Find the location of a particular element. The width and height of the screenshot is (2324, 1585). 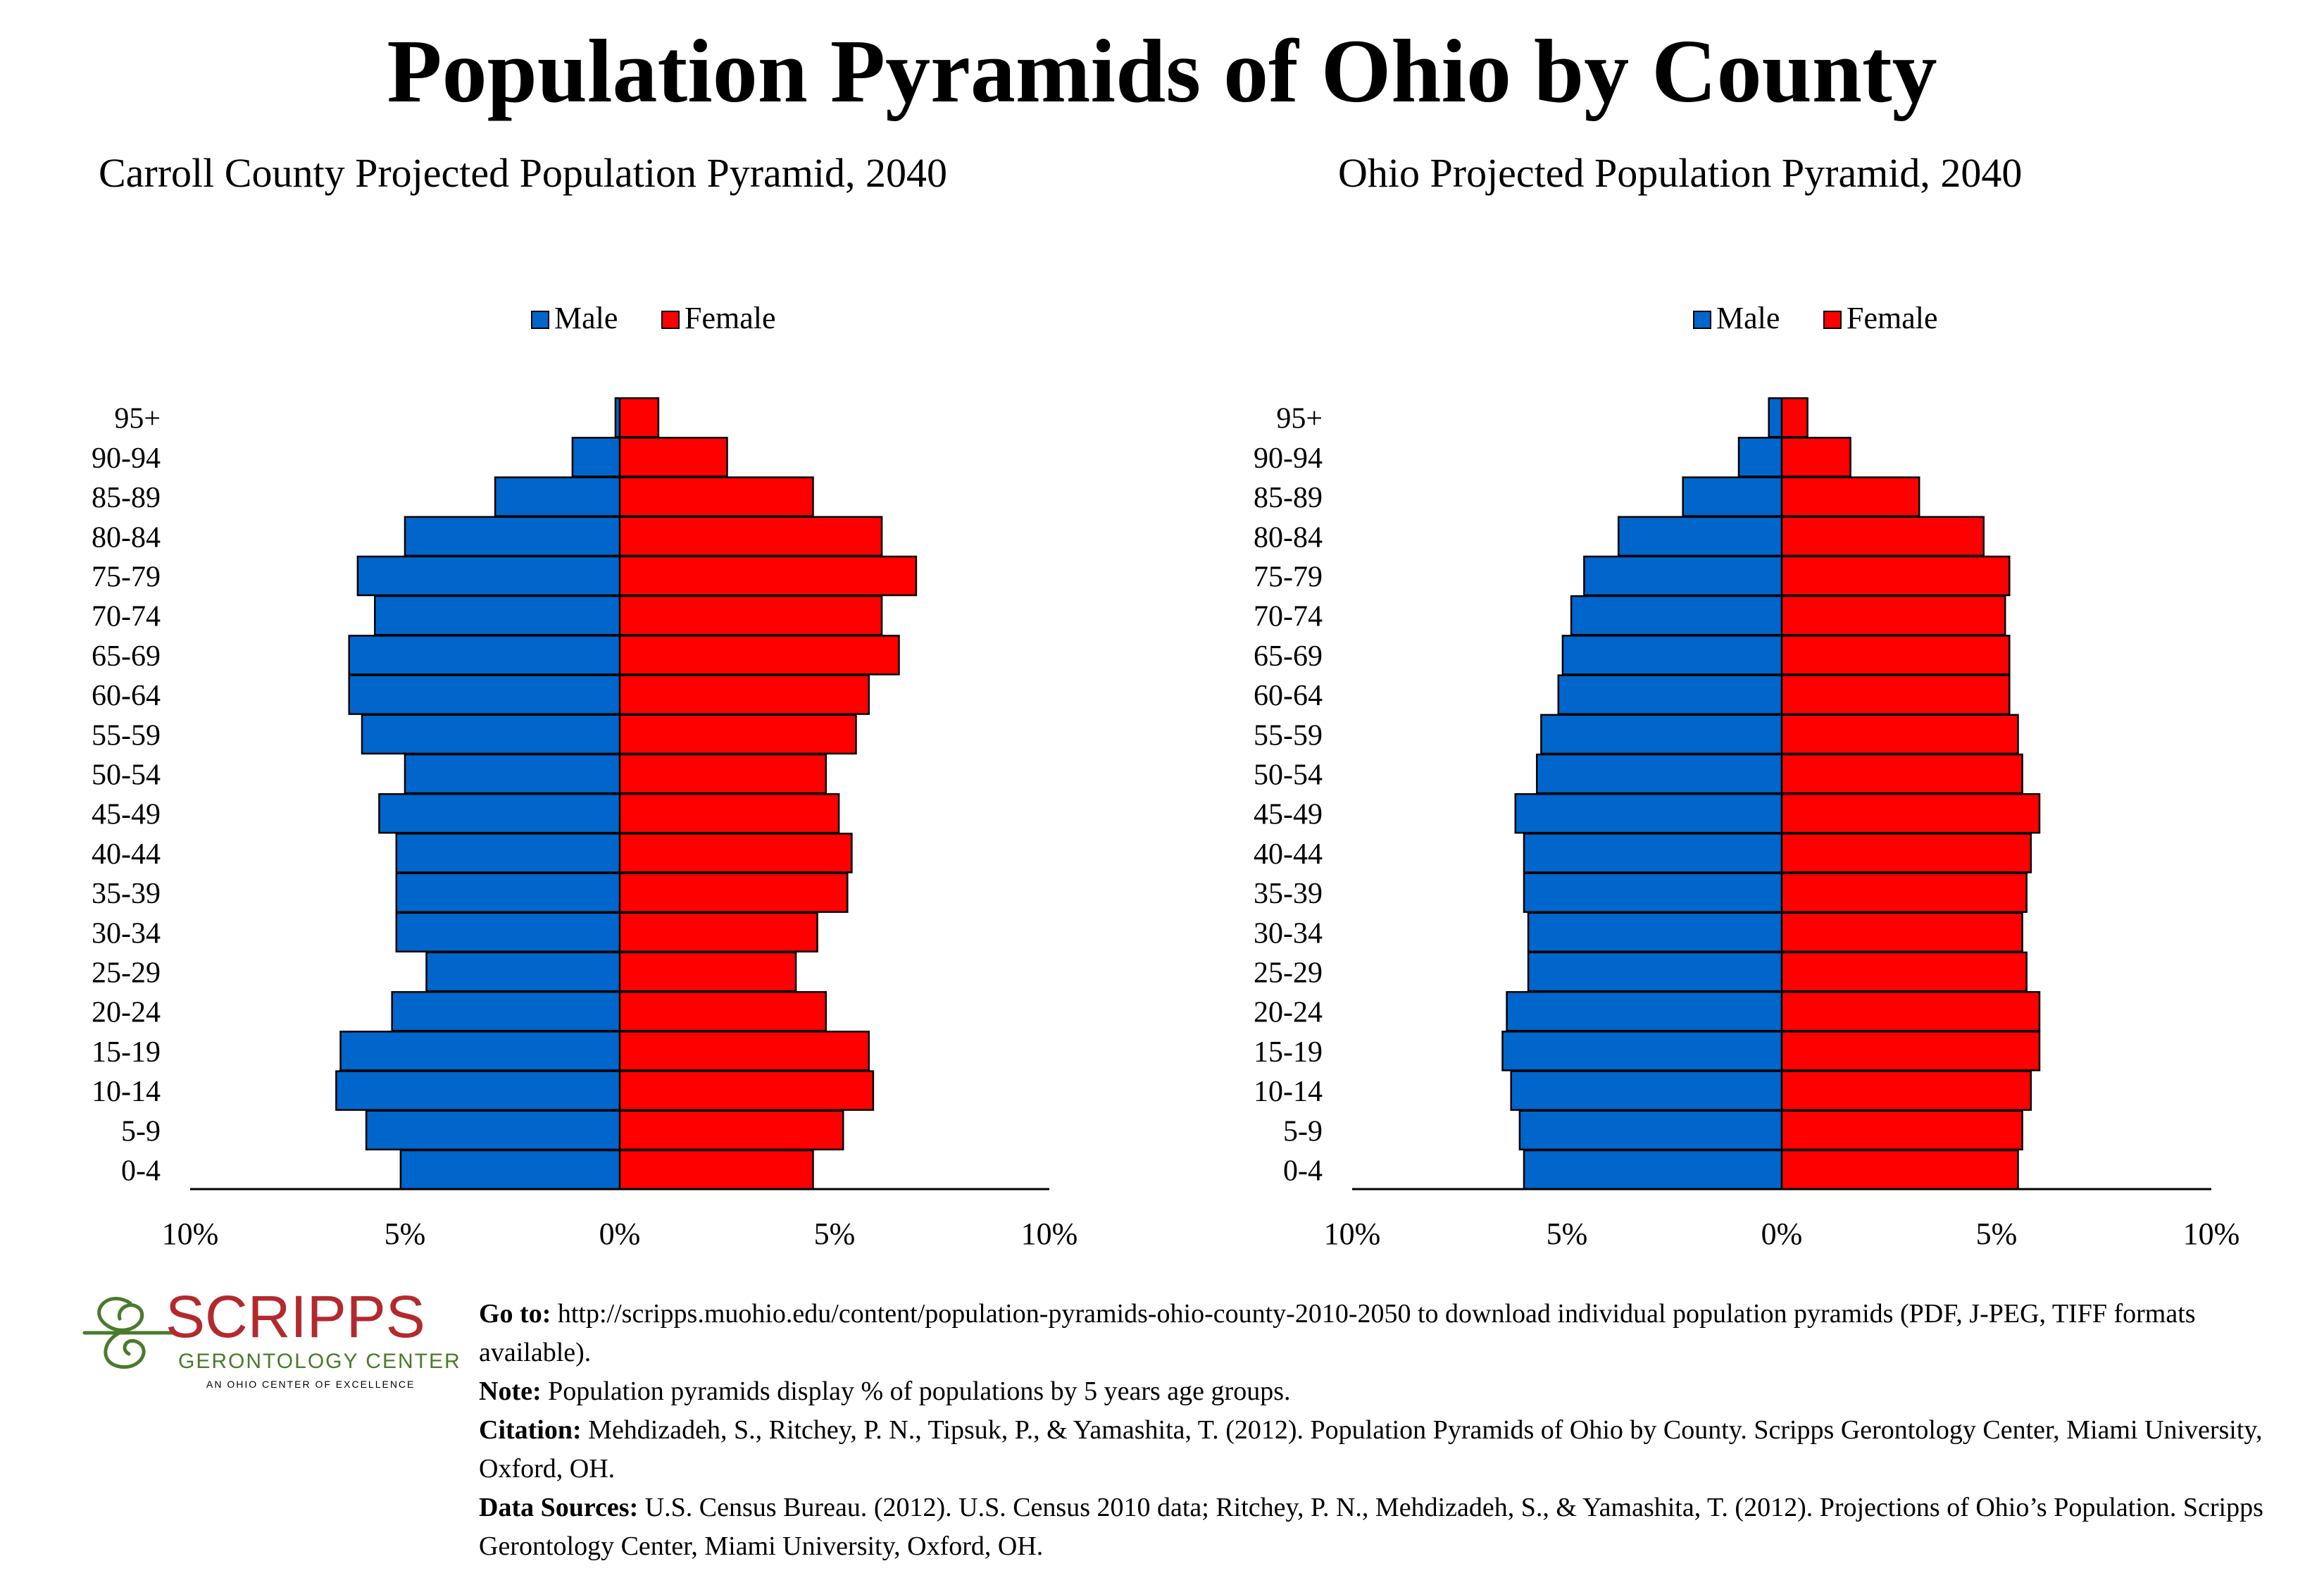

age-label-30-34: 30-34 is located at coordinates (1288, 934).